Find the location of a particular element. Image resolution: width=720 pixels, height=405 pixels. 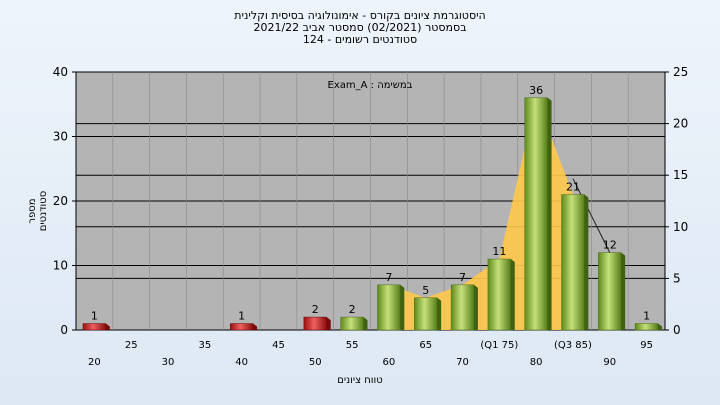

x-tick-label: 70 is located at coordinates (462, 362).